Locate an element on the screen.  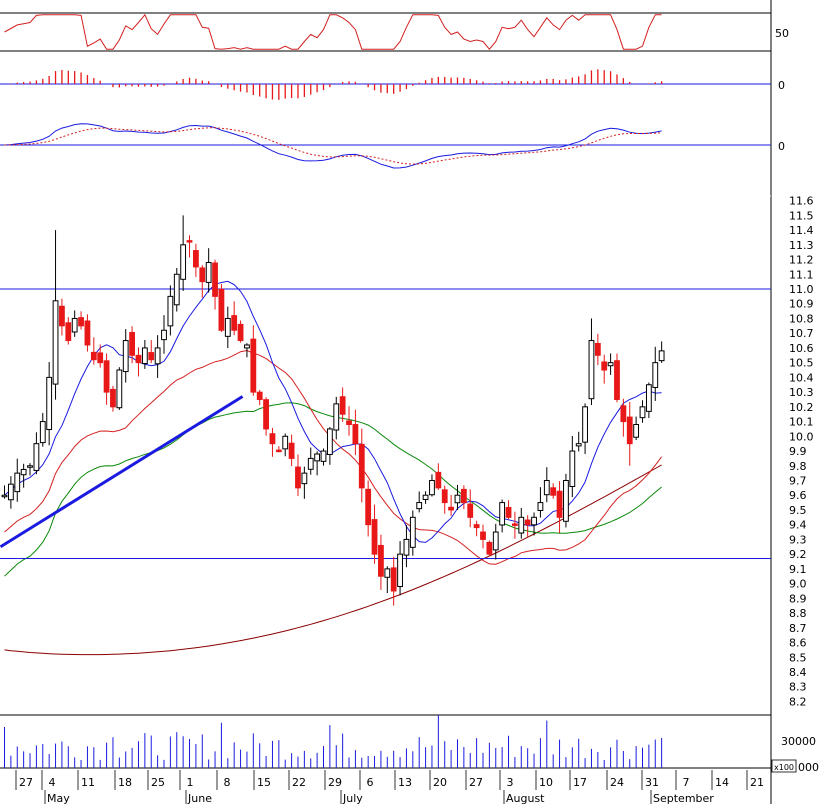
price-tick-label: 10.8 is located at coordinates (801, 318).